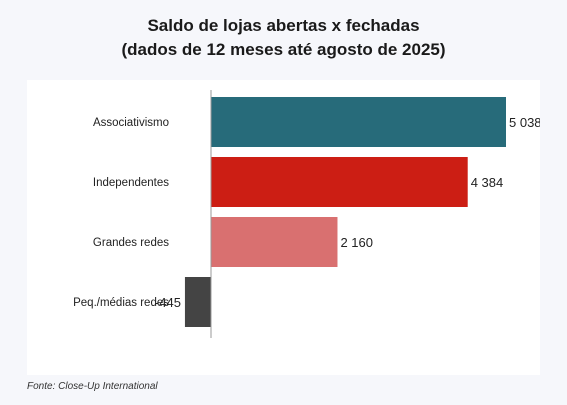 The image size is (567, 405). I want to click on value-label-1: 4 384, so click(487, 182).